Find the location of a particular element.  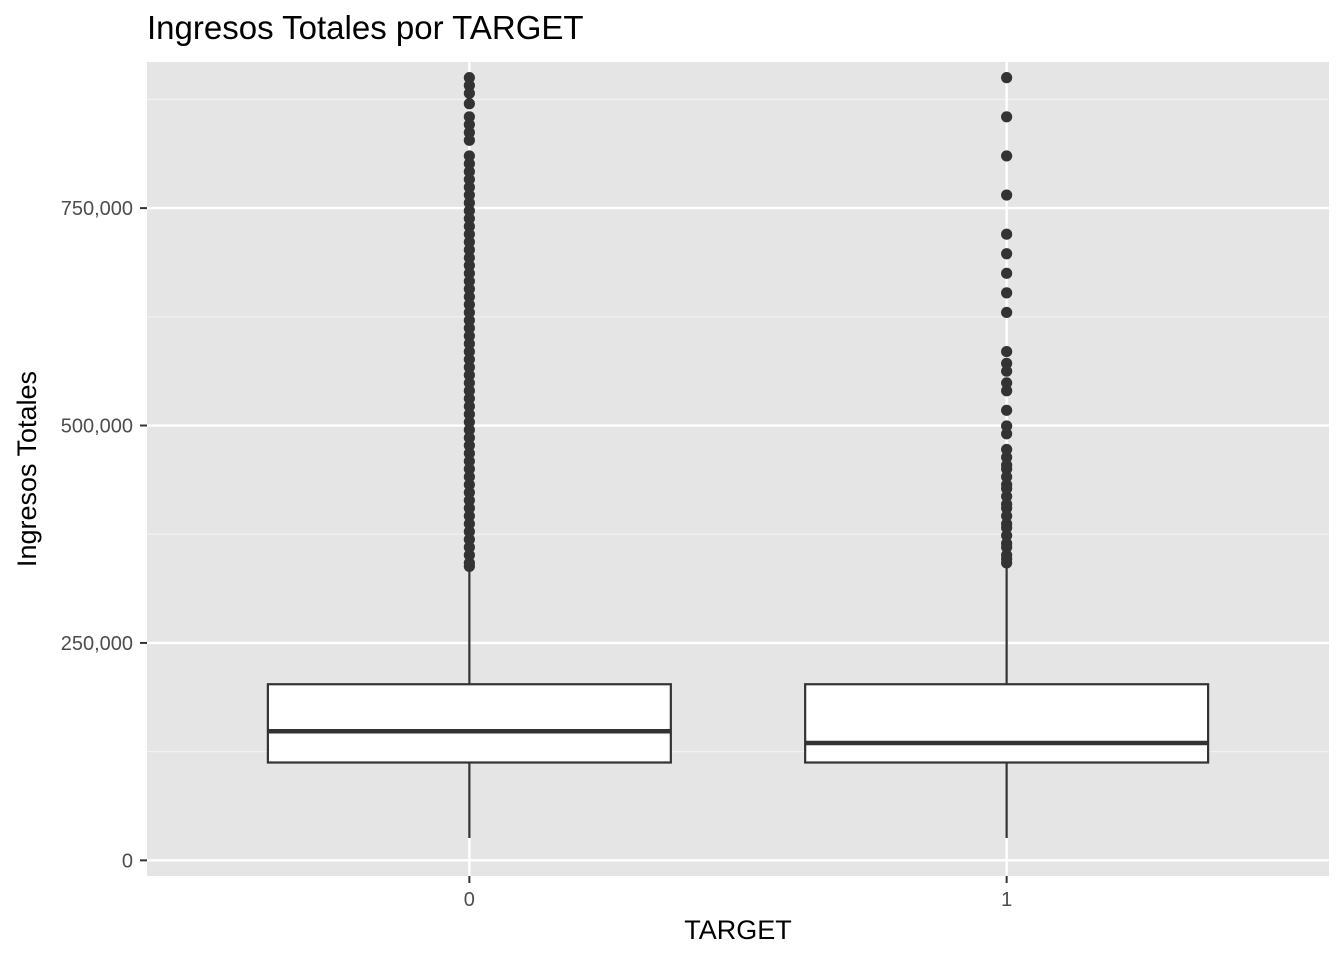

y-axis: 0 250,000 500,000 750,000 is located at coordinates (104, 535).